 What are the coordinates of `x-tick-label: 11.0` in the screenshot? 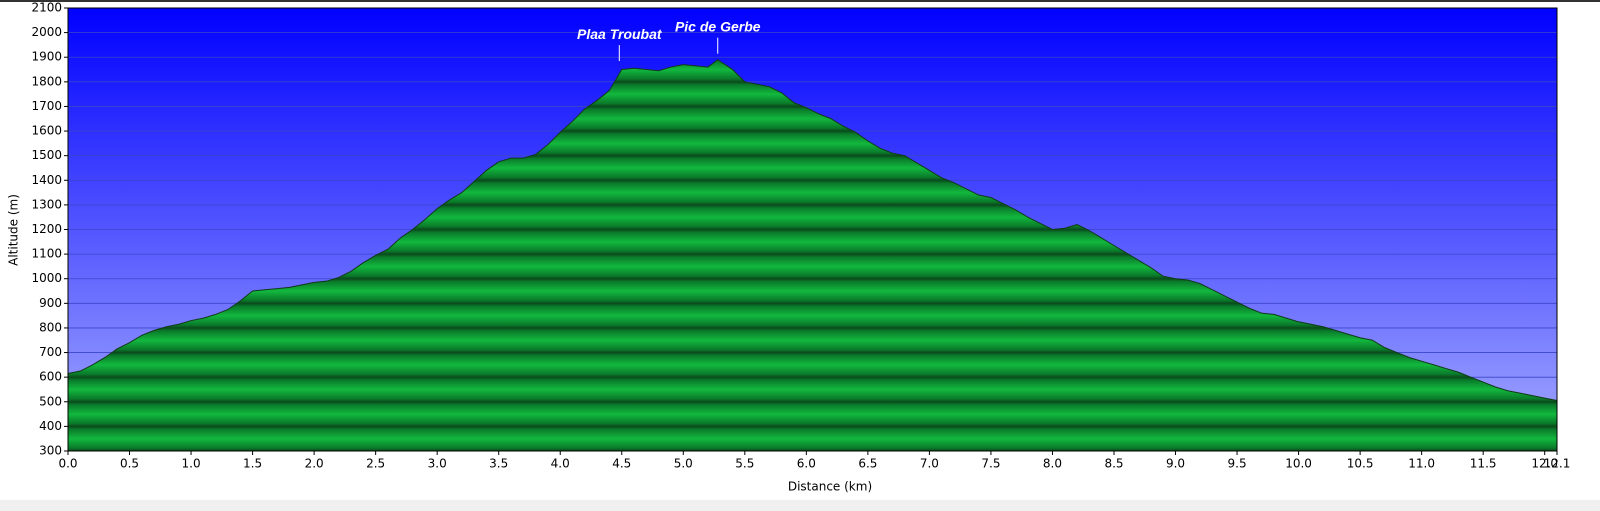 It's located at (1421, 464).